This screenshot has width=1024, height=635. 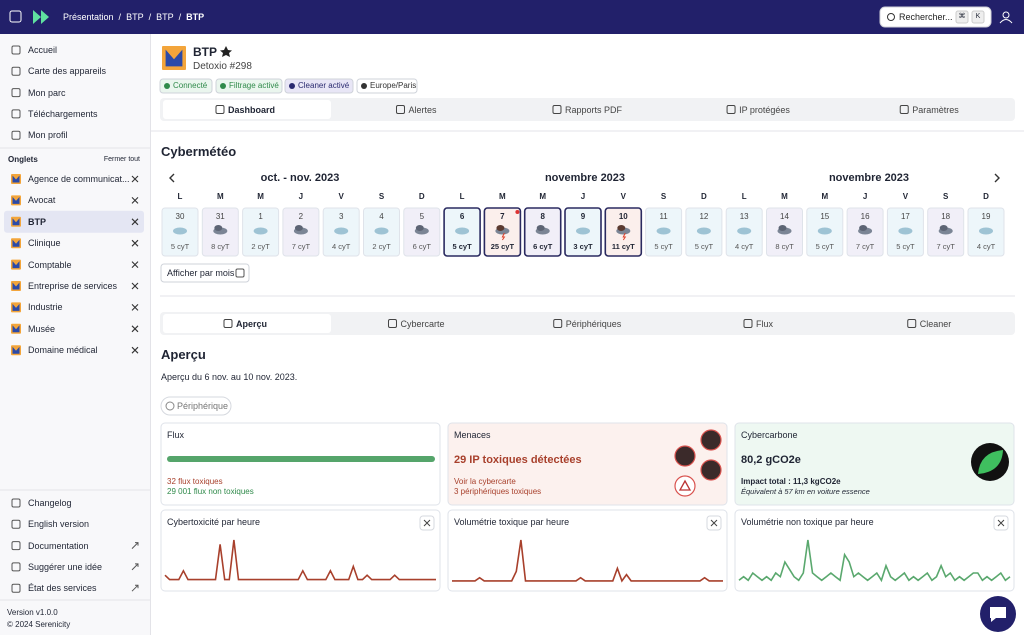 What do you see at coordinates (324, 85) in the screenshot?
I see `badge-label: Cleaner activé` at bounding box center [324, 85].